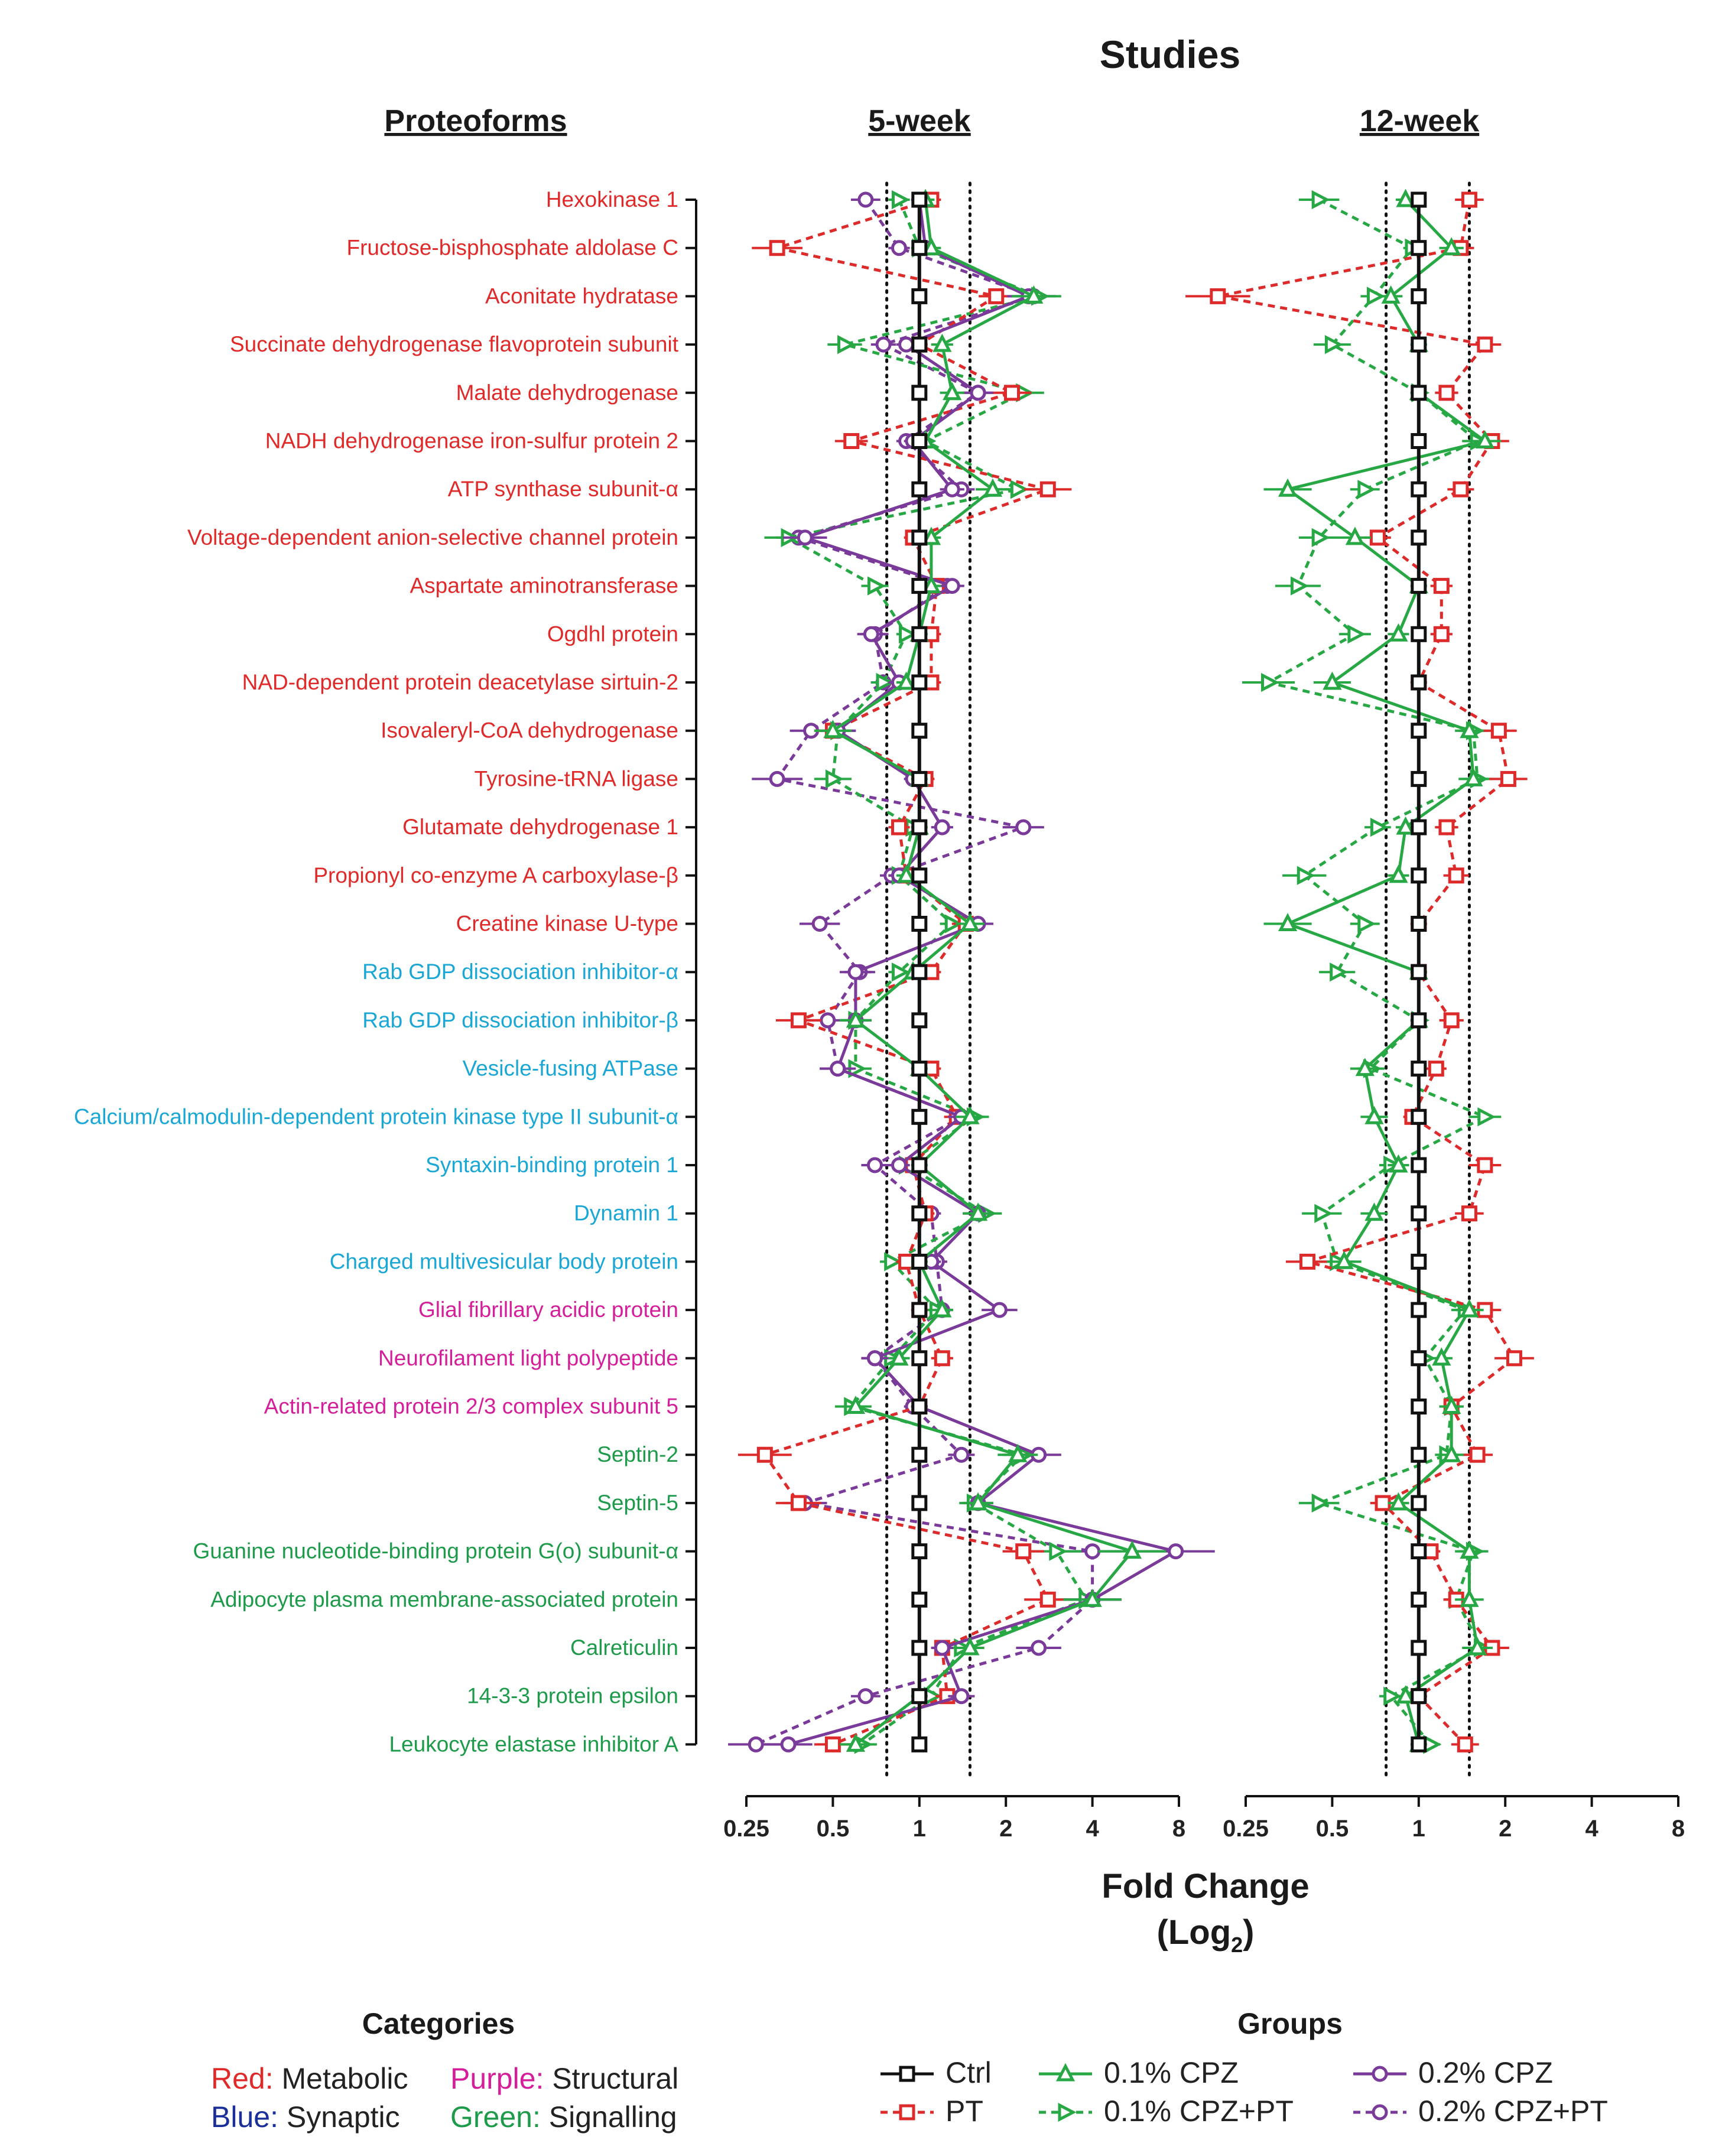  What do you see at coordinates (1206, 1935) in the screenshot?
I see `axis-title-log-unit: (Log2)` at bounding box center [1206, 1935].